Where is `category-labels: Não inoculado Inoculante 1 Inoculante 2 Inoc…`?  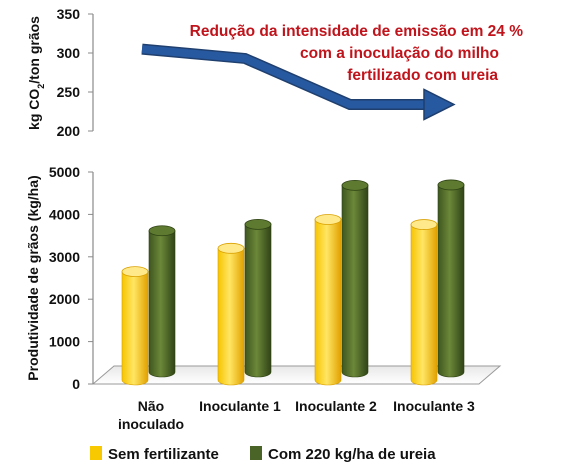 category-labels: Não inoculado Inoculante 1 Inoculante 2 Inoc… is located at coordinates (296, 415).